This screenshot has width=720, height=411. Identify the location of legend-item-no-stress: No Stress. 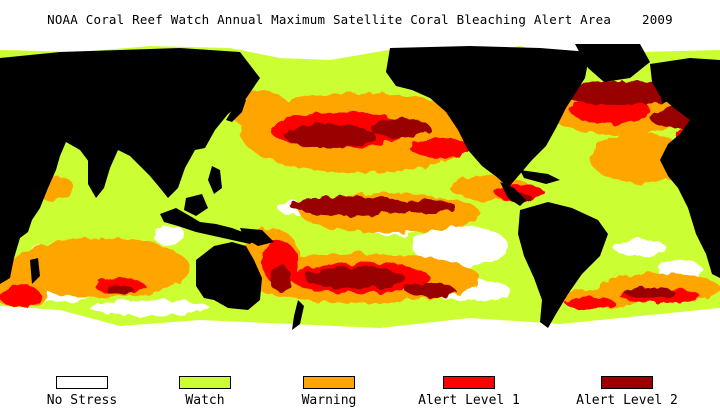
(82, 392).